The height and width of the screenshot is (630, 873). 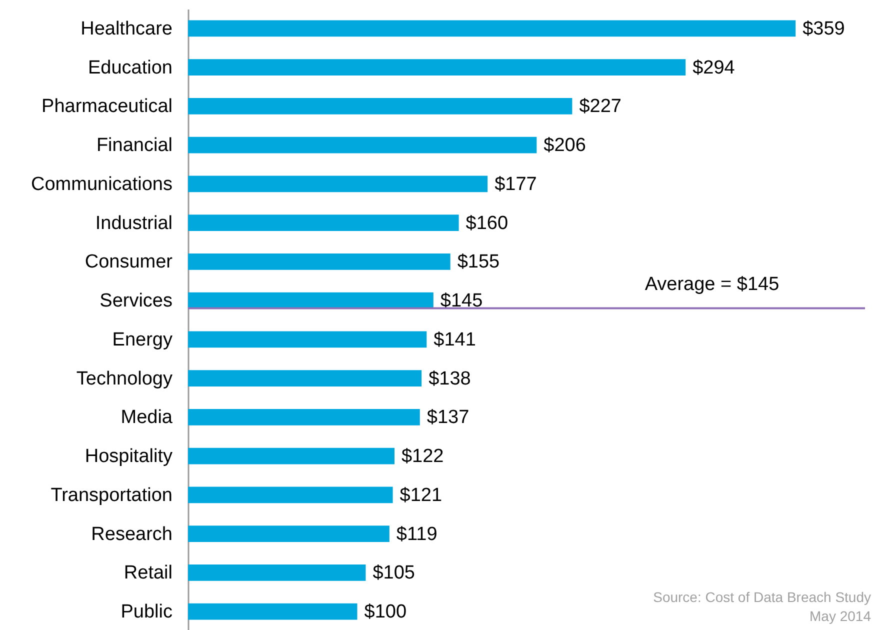 I want to click on y-tick-label: Transportation, so click(x=111, y=495).